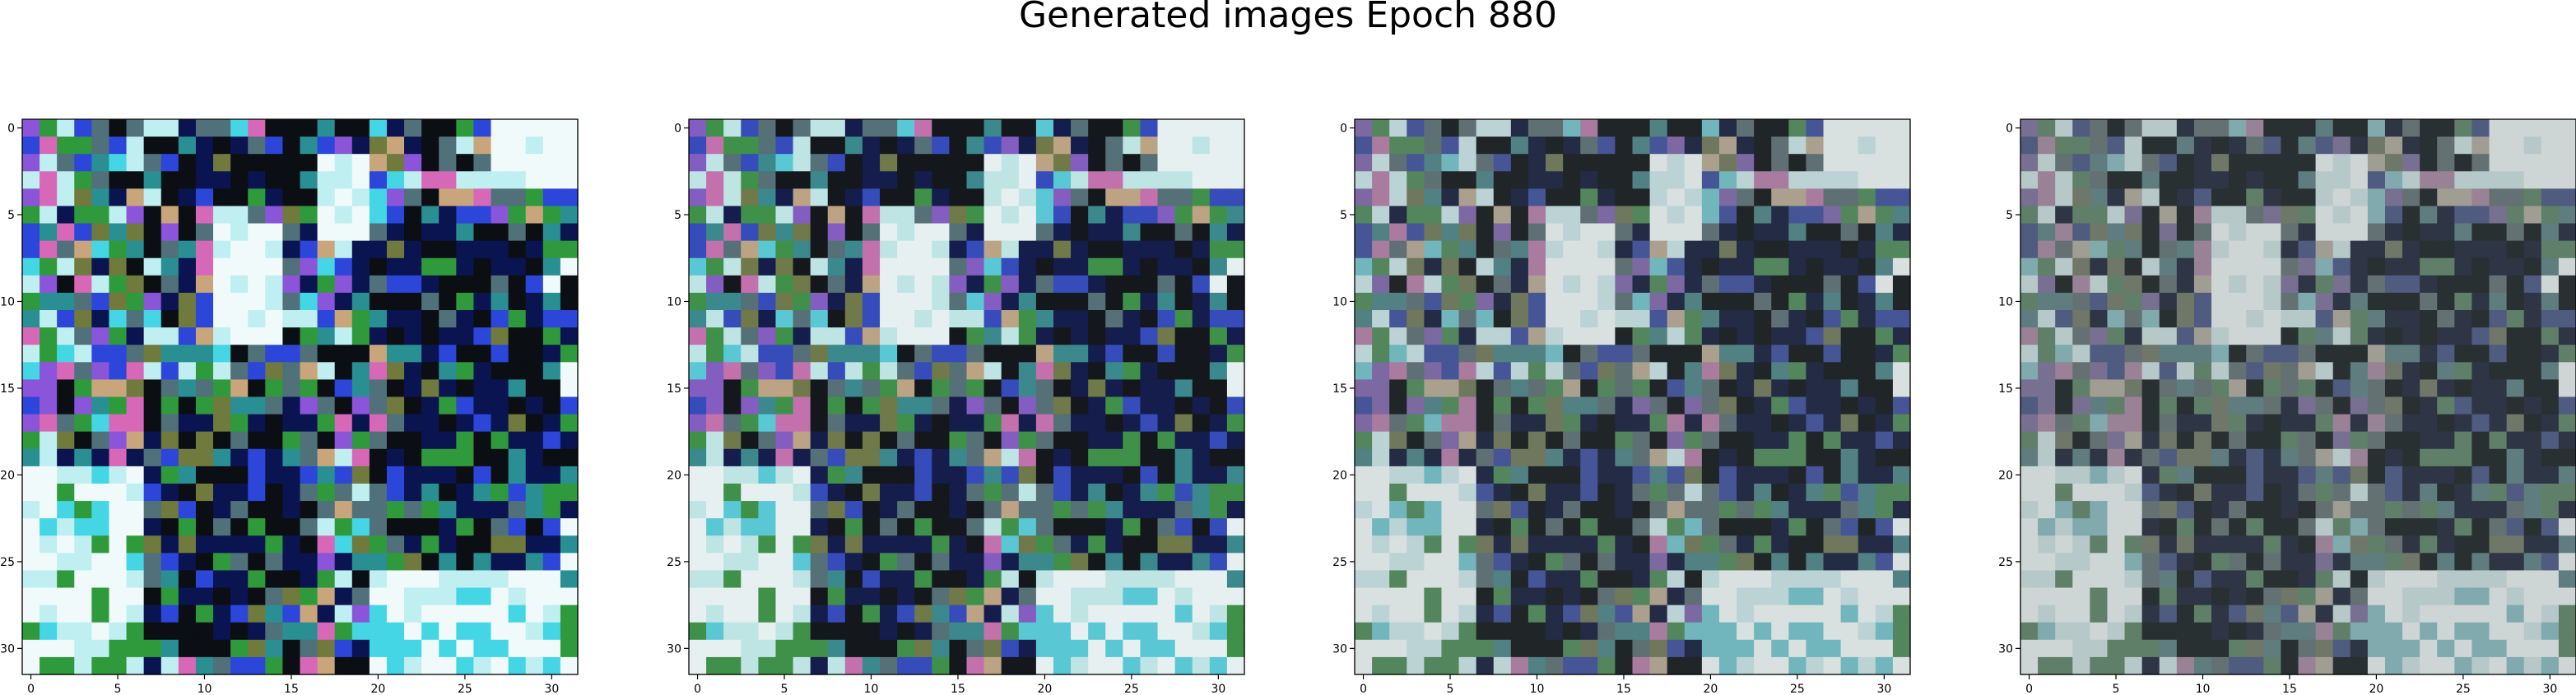 The image size is (2576, 695). Describe the element at coordinates (1339, 389) in the screenshot. I see `y-tick-label: 15` at that location.